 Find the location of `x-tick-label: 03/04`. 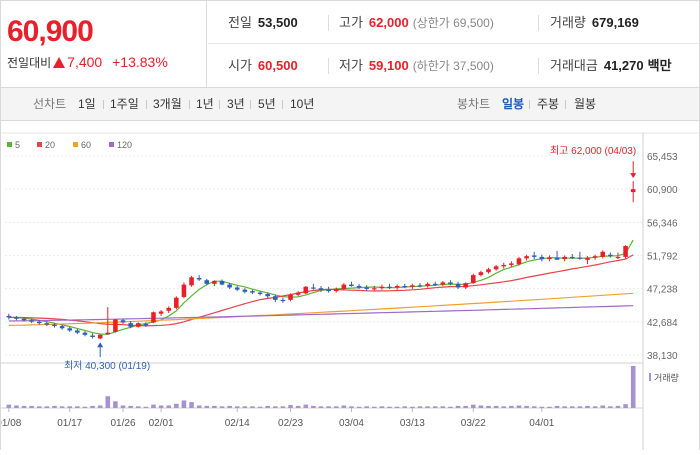

x-tick-label: 03/04 is located at coordinates (351, 423).